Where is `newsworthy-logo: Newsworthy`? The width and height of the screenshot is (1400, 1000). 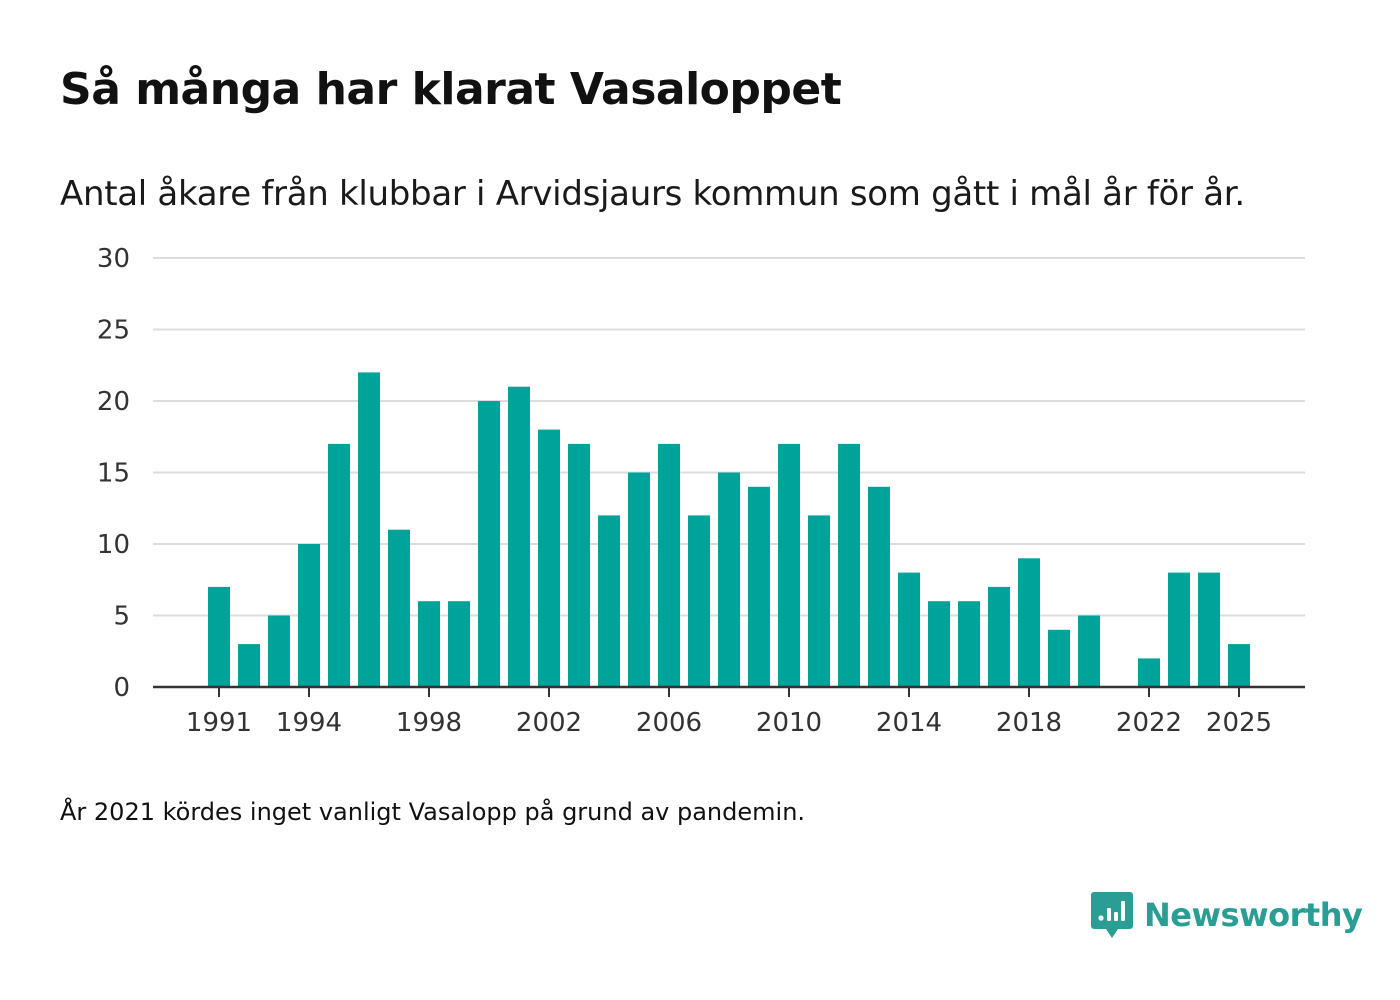
newsworthy-logo: Newsworthy is located at coordinates (1226, 915).